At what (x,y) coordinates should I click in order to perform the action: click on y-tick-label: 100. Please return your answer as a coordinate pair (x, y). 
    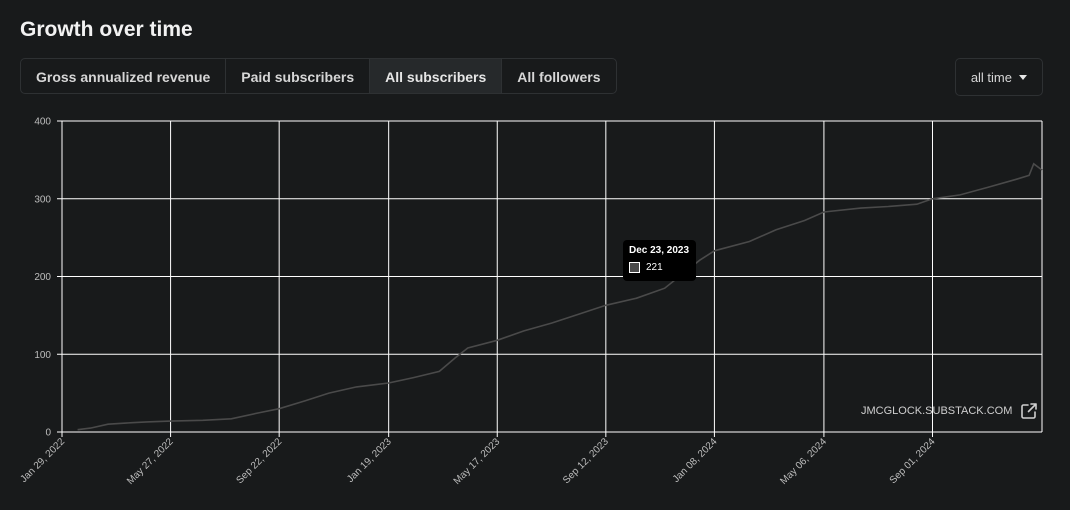
    Looking at the image, I should click on (42, 355).